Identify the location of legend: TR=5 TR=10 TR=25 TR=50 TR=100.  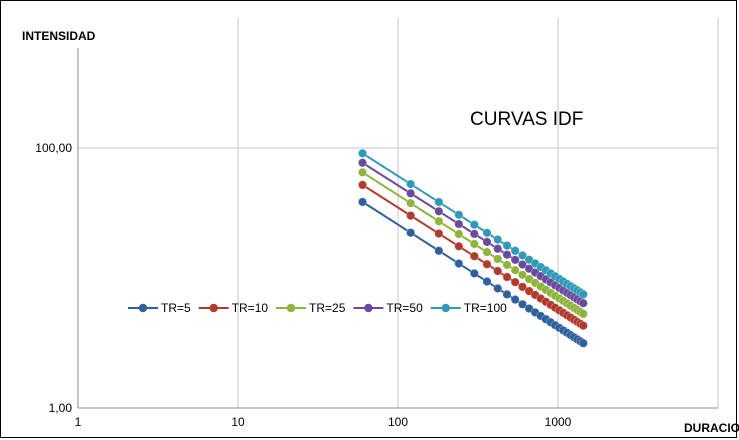
(317, 308).